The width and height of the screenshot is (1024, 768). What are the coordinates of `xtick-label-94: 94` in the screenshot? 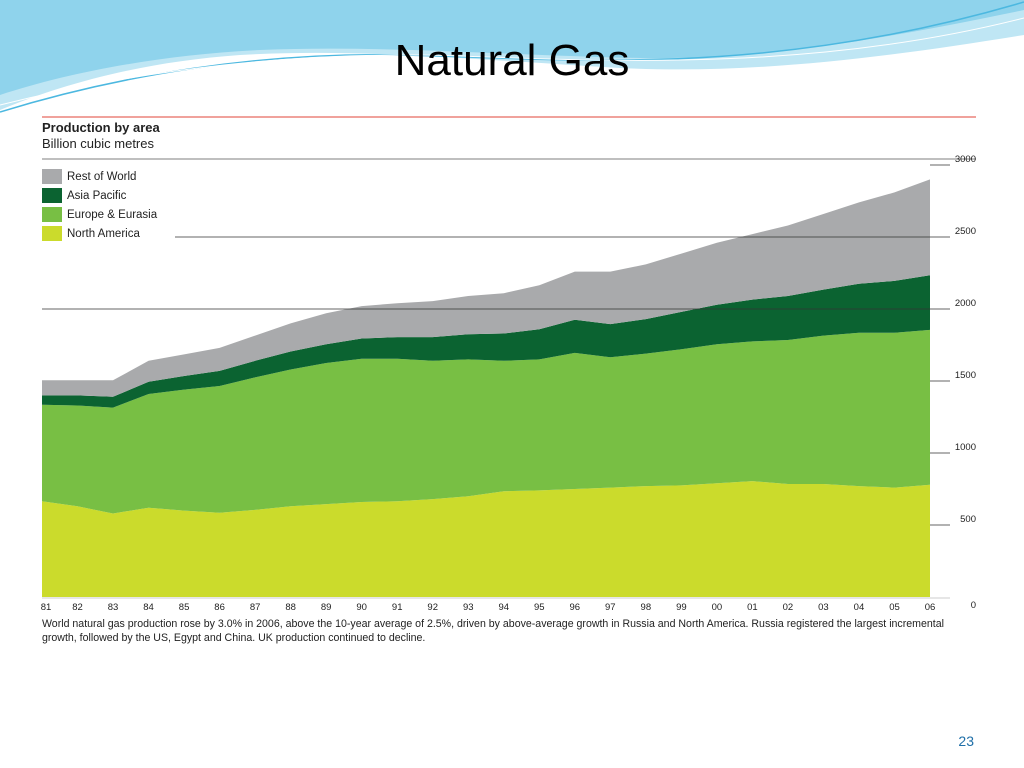 It's located at (503, 607).